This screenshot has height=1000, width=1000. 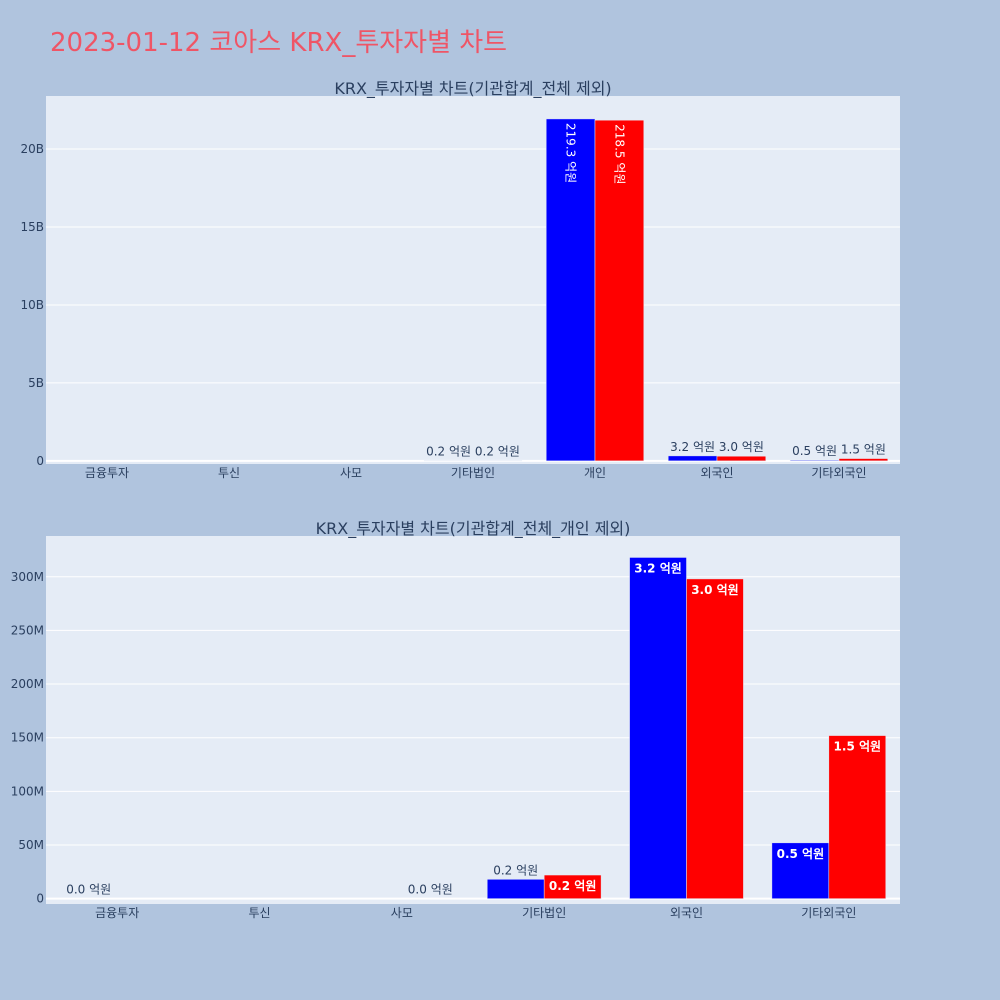 I want to click on top-x-tick-label: 기타법인, so click(x=473, y=473).